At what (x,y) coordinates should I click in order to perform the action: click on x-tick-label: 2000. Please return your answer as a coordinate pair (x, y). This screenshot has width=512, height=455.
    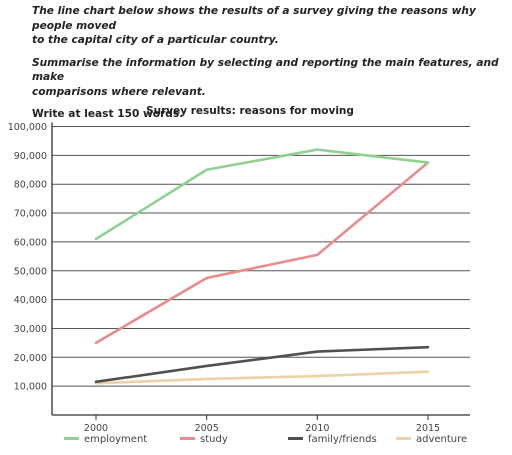
    Looking at the image, I should click on (96, 428).